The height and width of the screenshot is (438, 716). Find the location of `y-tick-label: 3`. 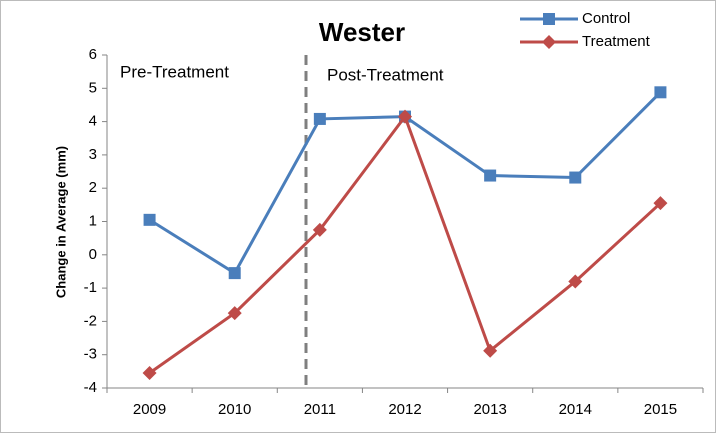

y-tick-label: 3 is located at coordinates (93, 154).